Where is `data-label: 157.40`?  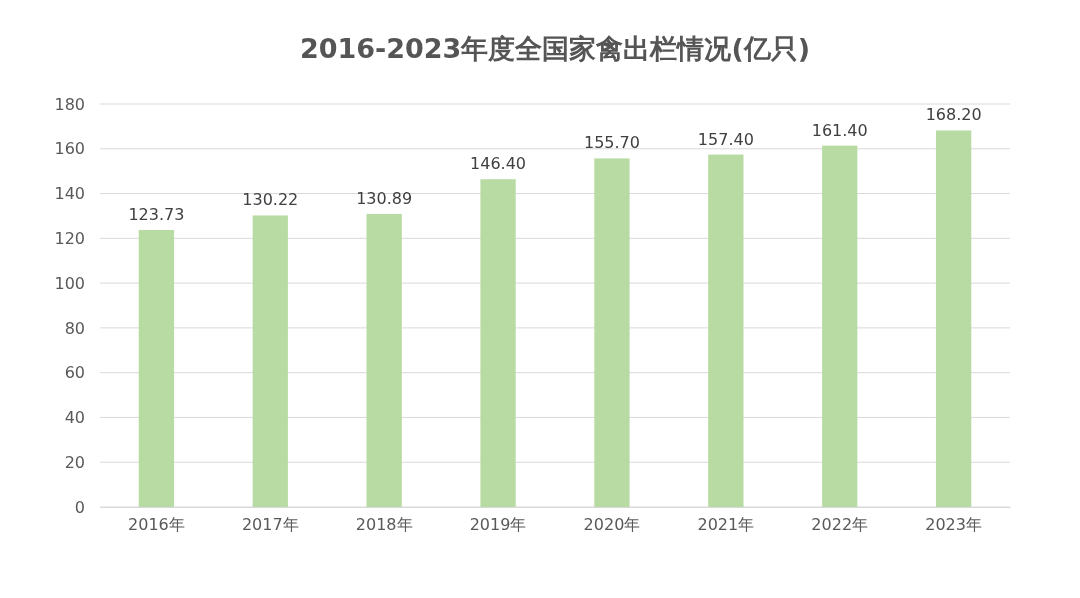 data-label: 157.40 is located at coordinates (725, 139).